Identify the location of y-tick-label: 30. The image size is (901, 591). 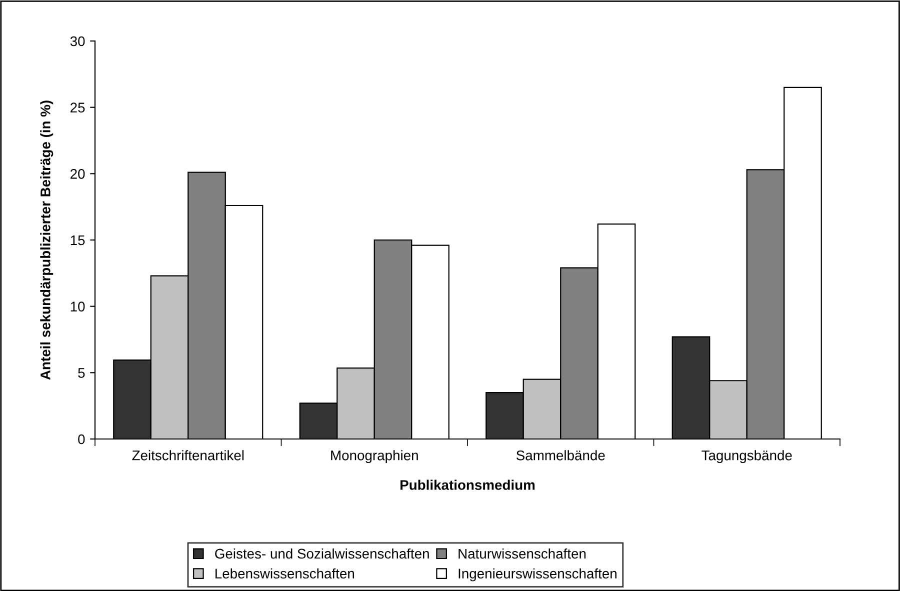
(77, 41).